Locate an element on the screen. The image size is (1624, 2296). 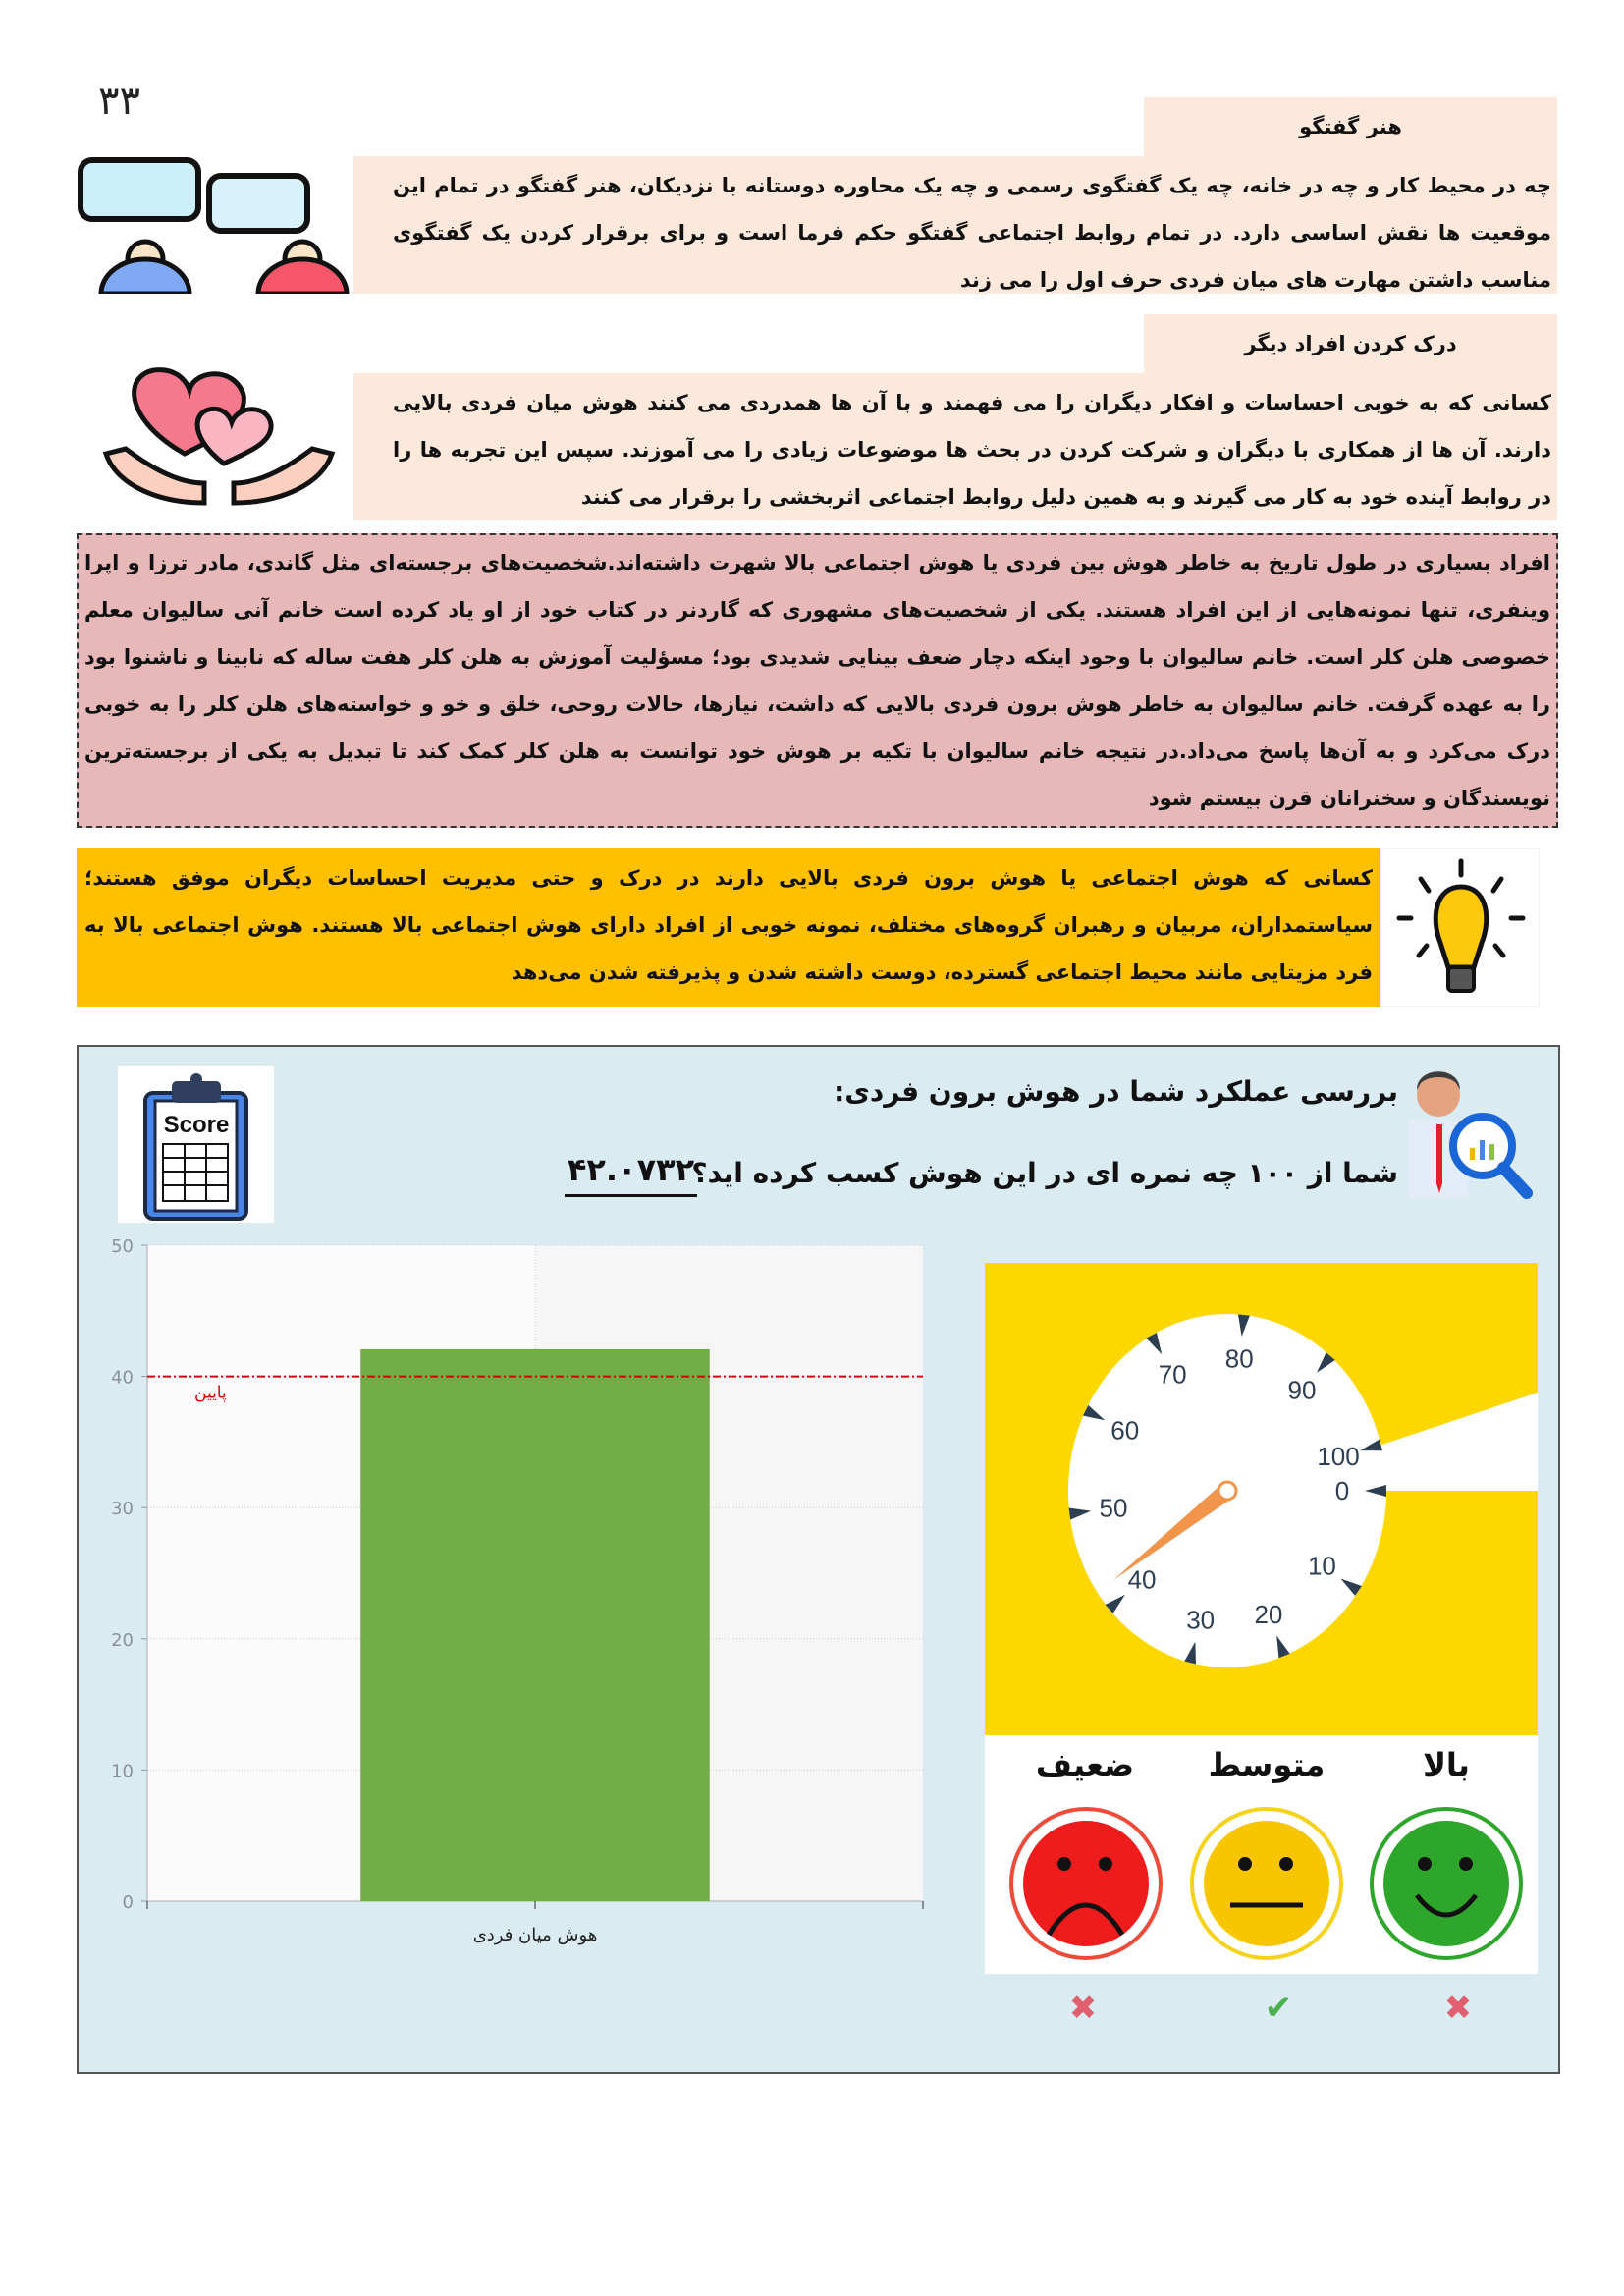
reference-line-label: پایین is located at coordinates (210, 1393).